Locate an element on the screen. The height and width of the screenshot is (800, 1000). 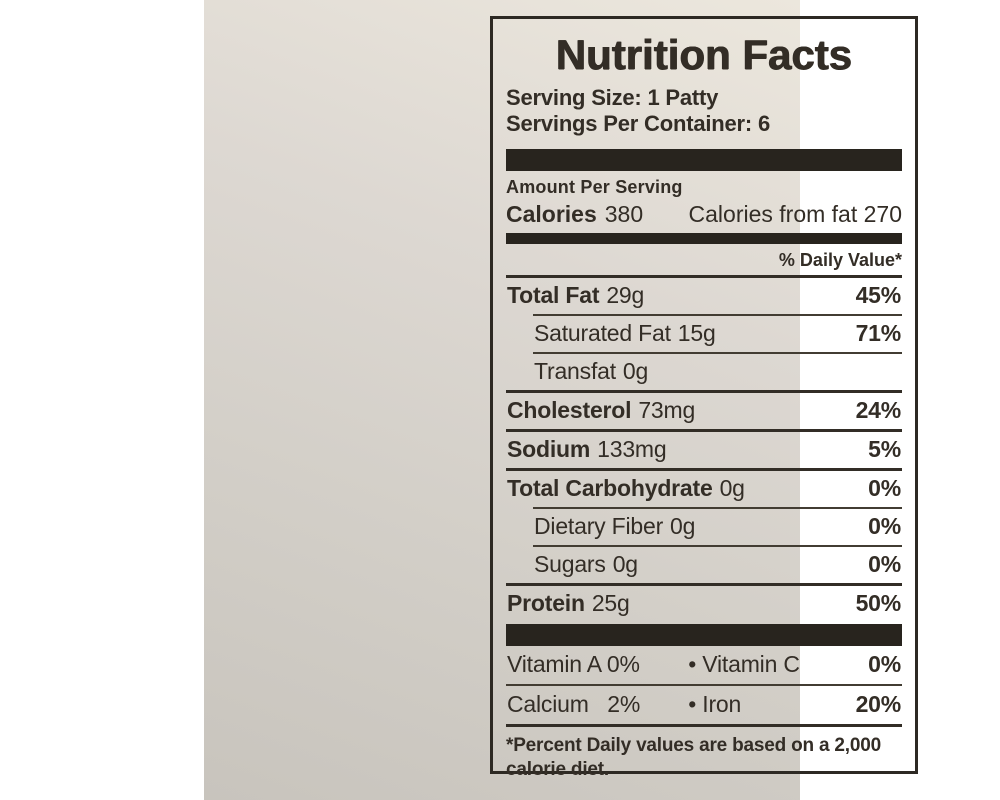
nutrient-daily-value: 24% is located at coordinates (878, 410).